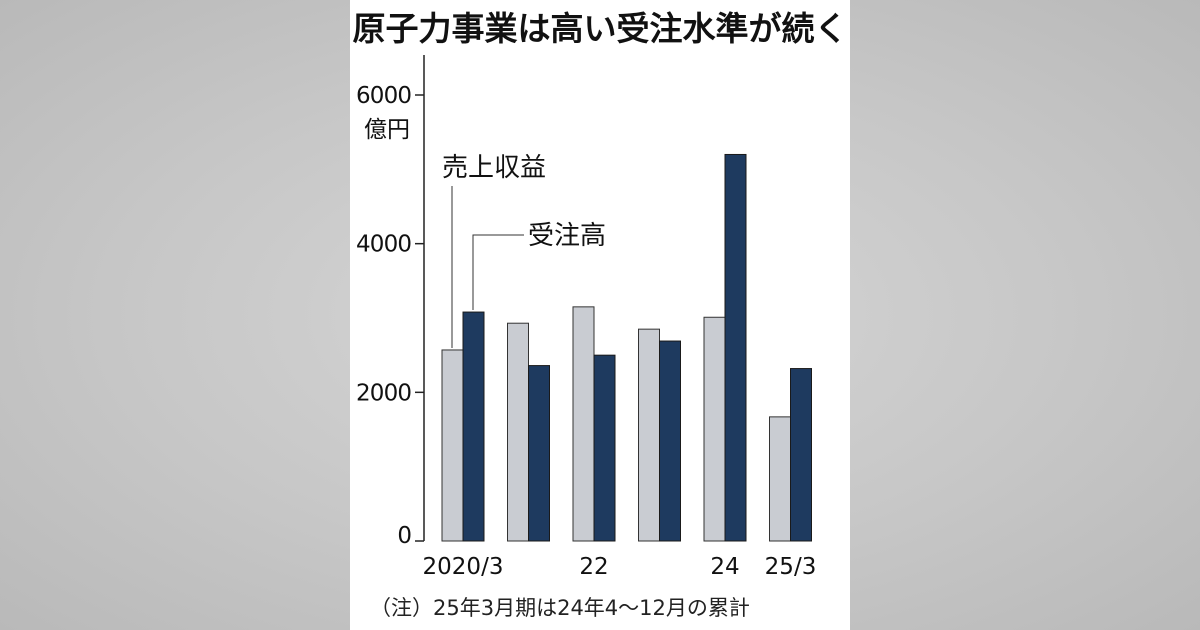  What do you see at coordinates (600, 28) in the screenshot?
I see `chart-title: 原子力事業は高い受注水準が続く` at bounding box center [600, 28].